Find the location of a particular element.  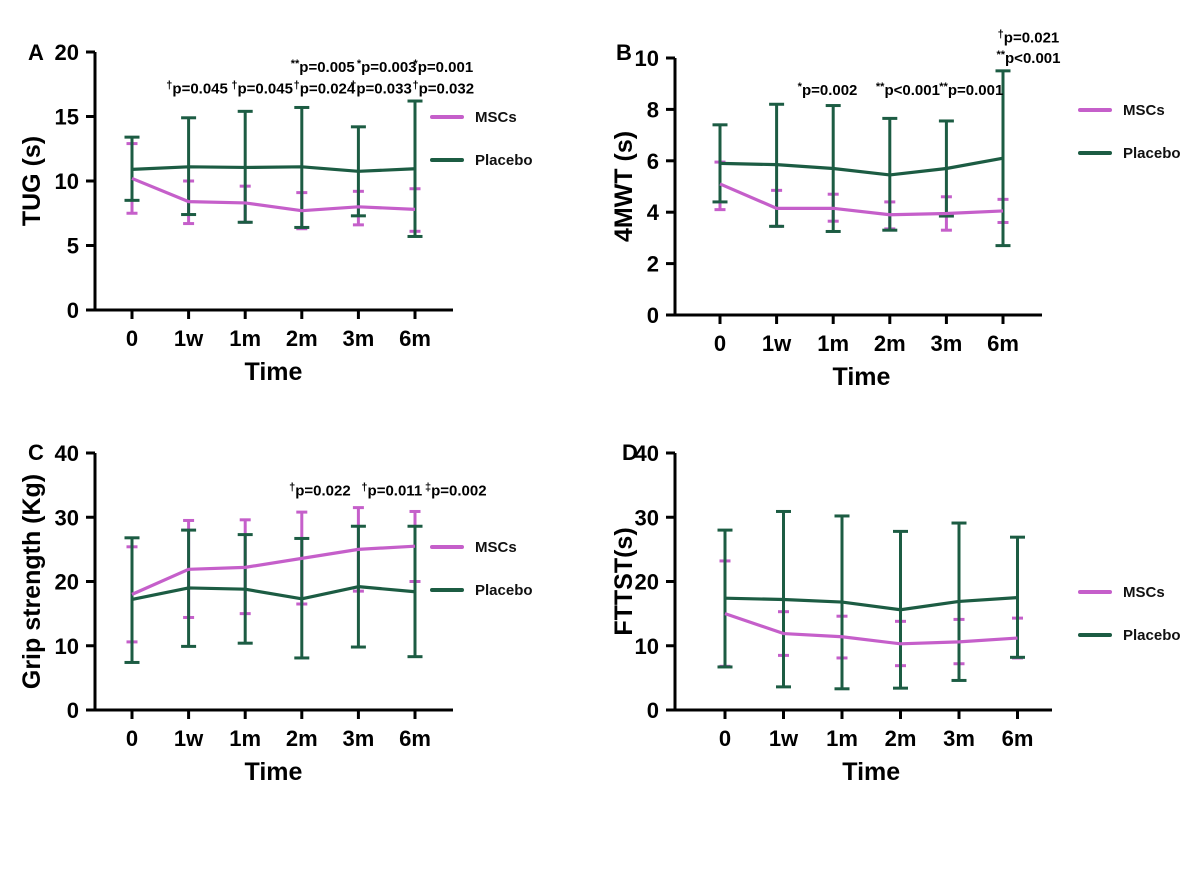

p-value-annotation: †p=0.024 is located at coordinates (325, 88).